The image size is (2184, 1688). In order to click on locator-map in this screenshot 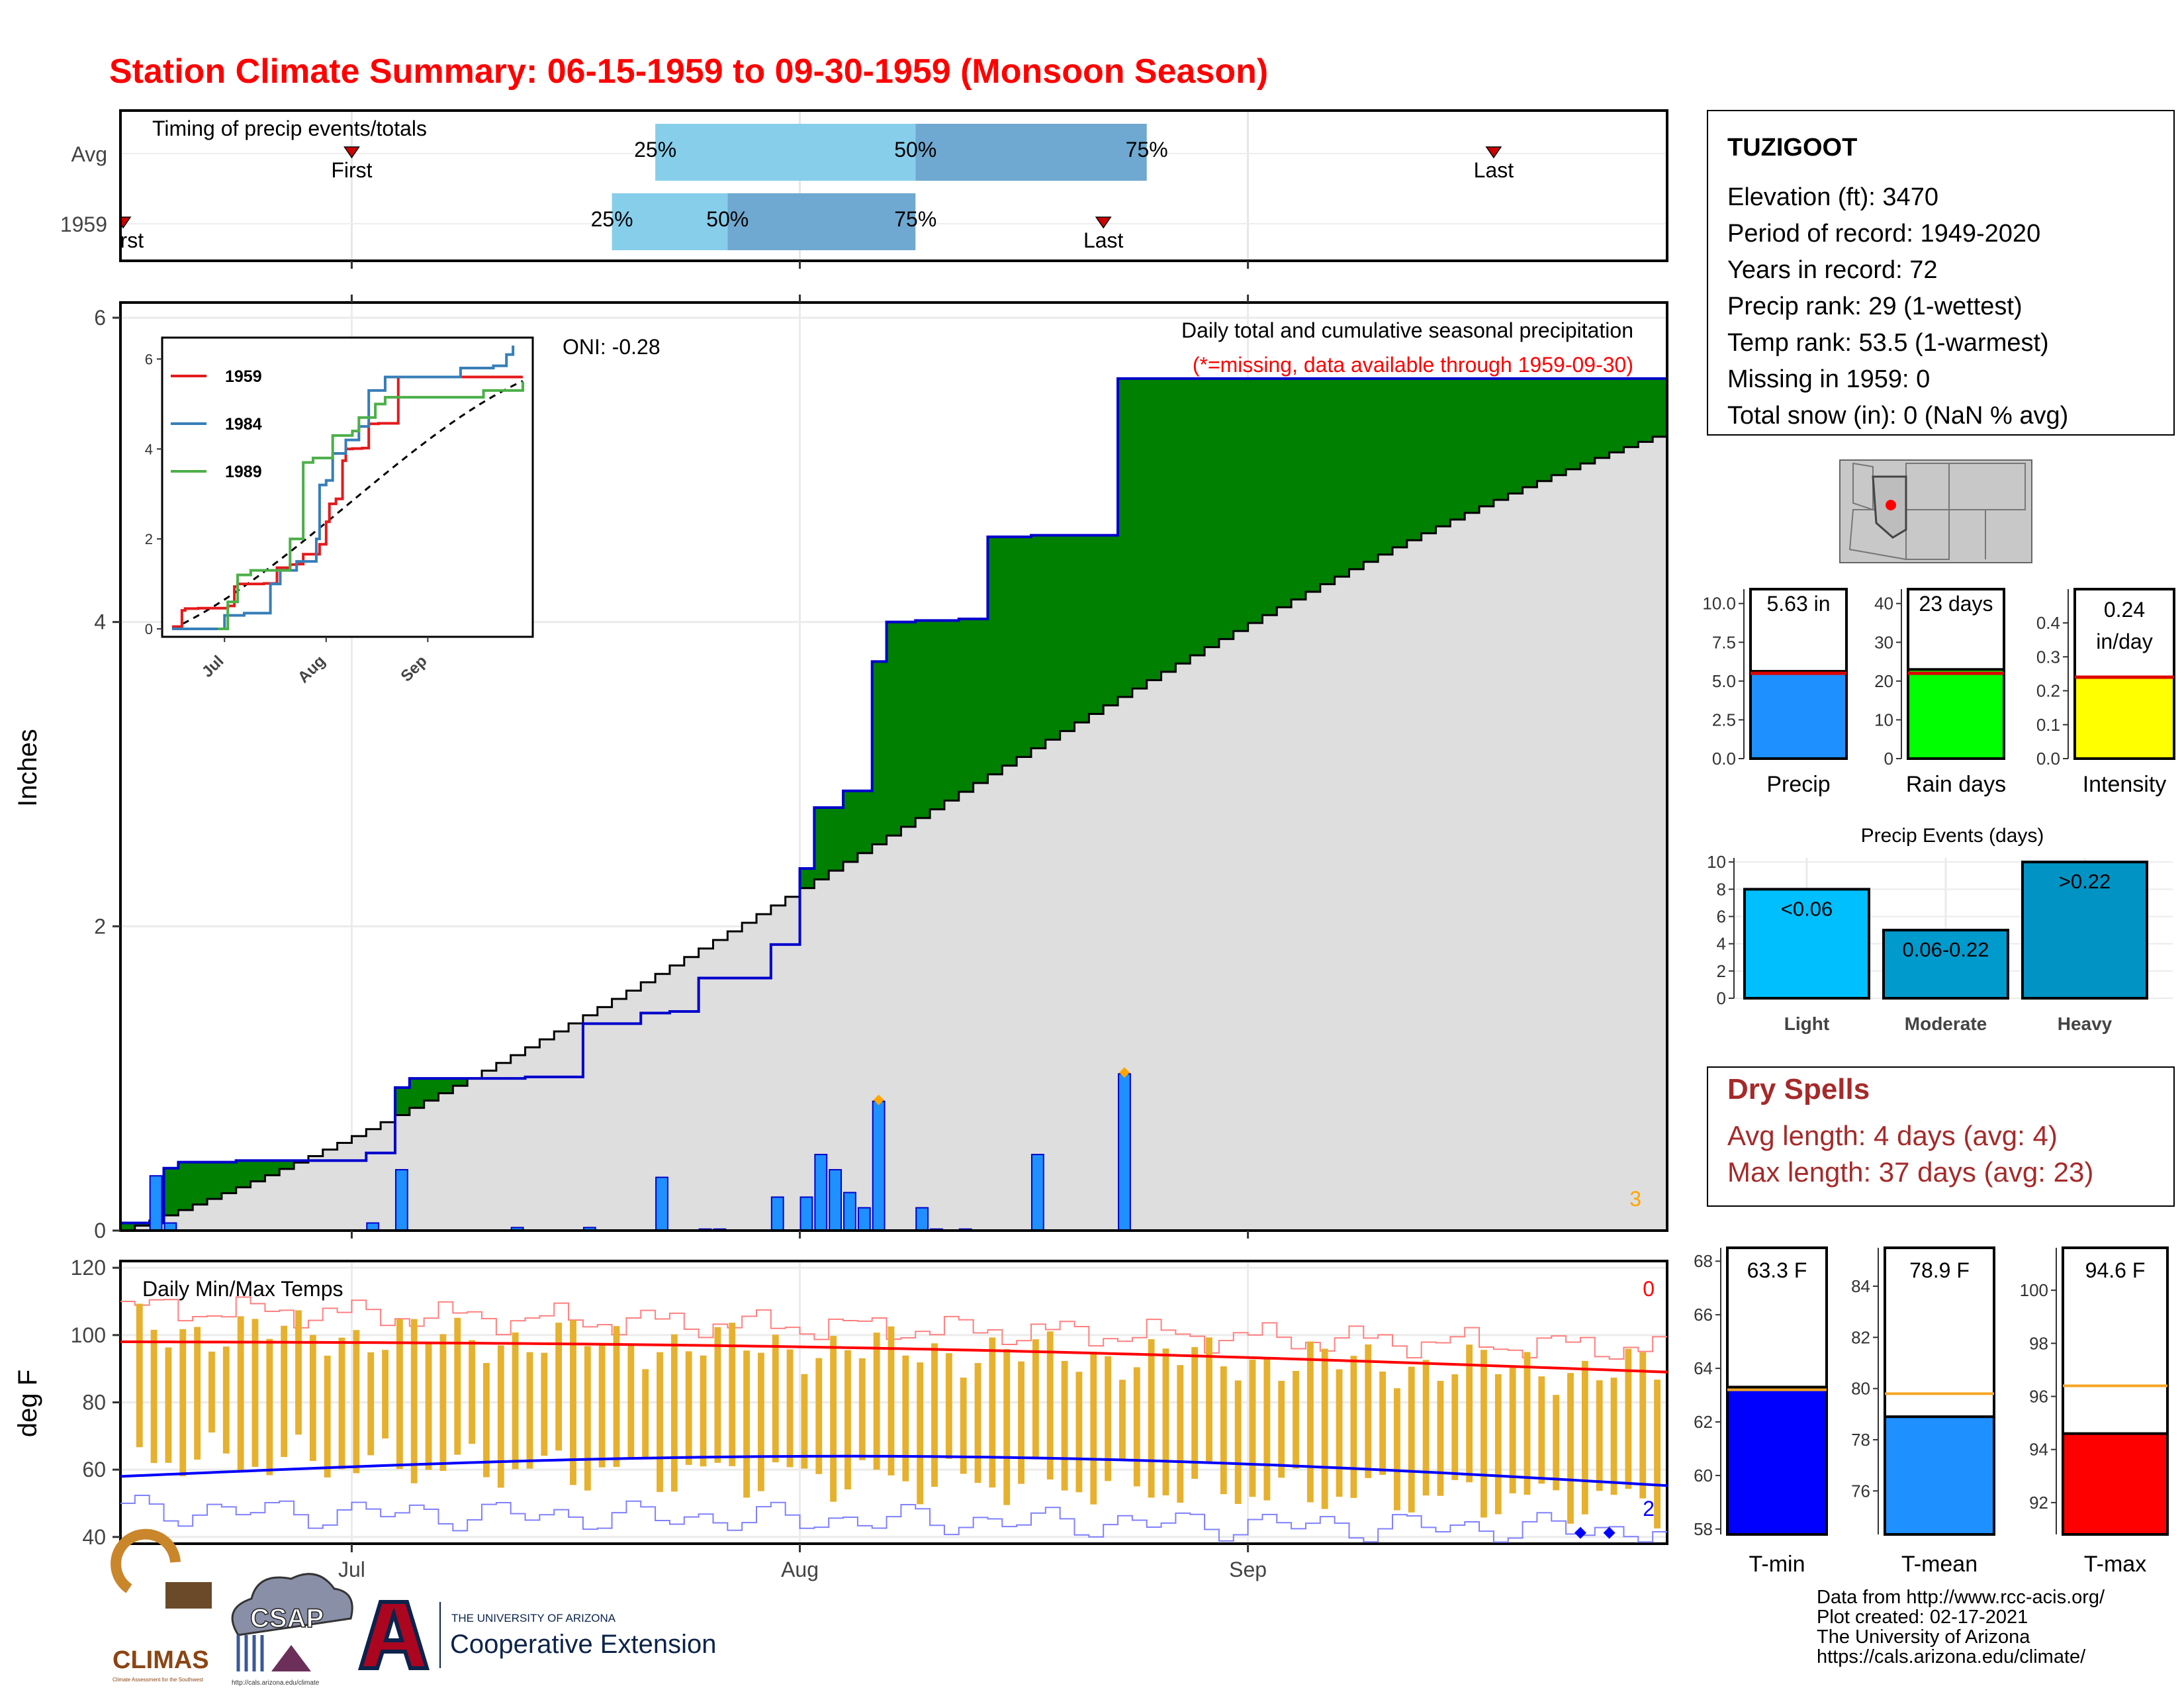, I will do `click(1935, 511)`.